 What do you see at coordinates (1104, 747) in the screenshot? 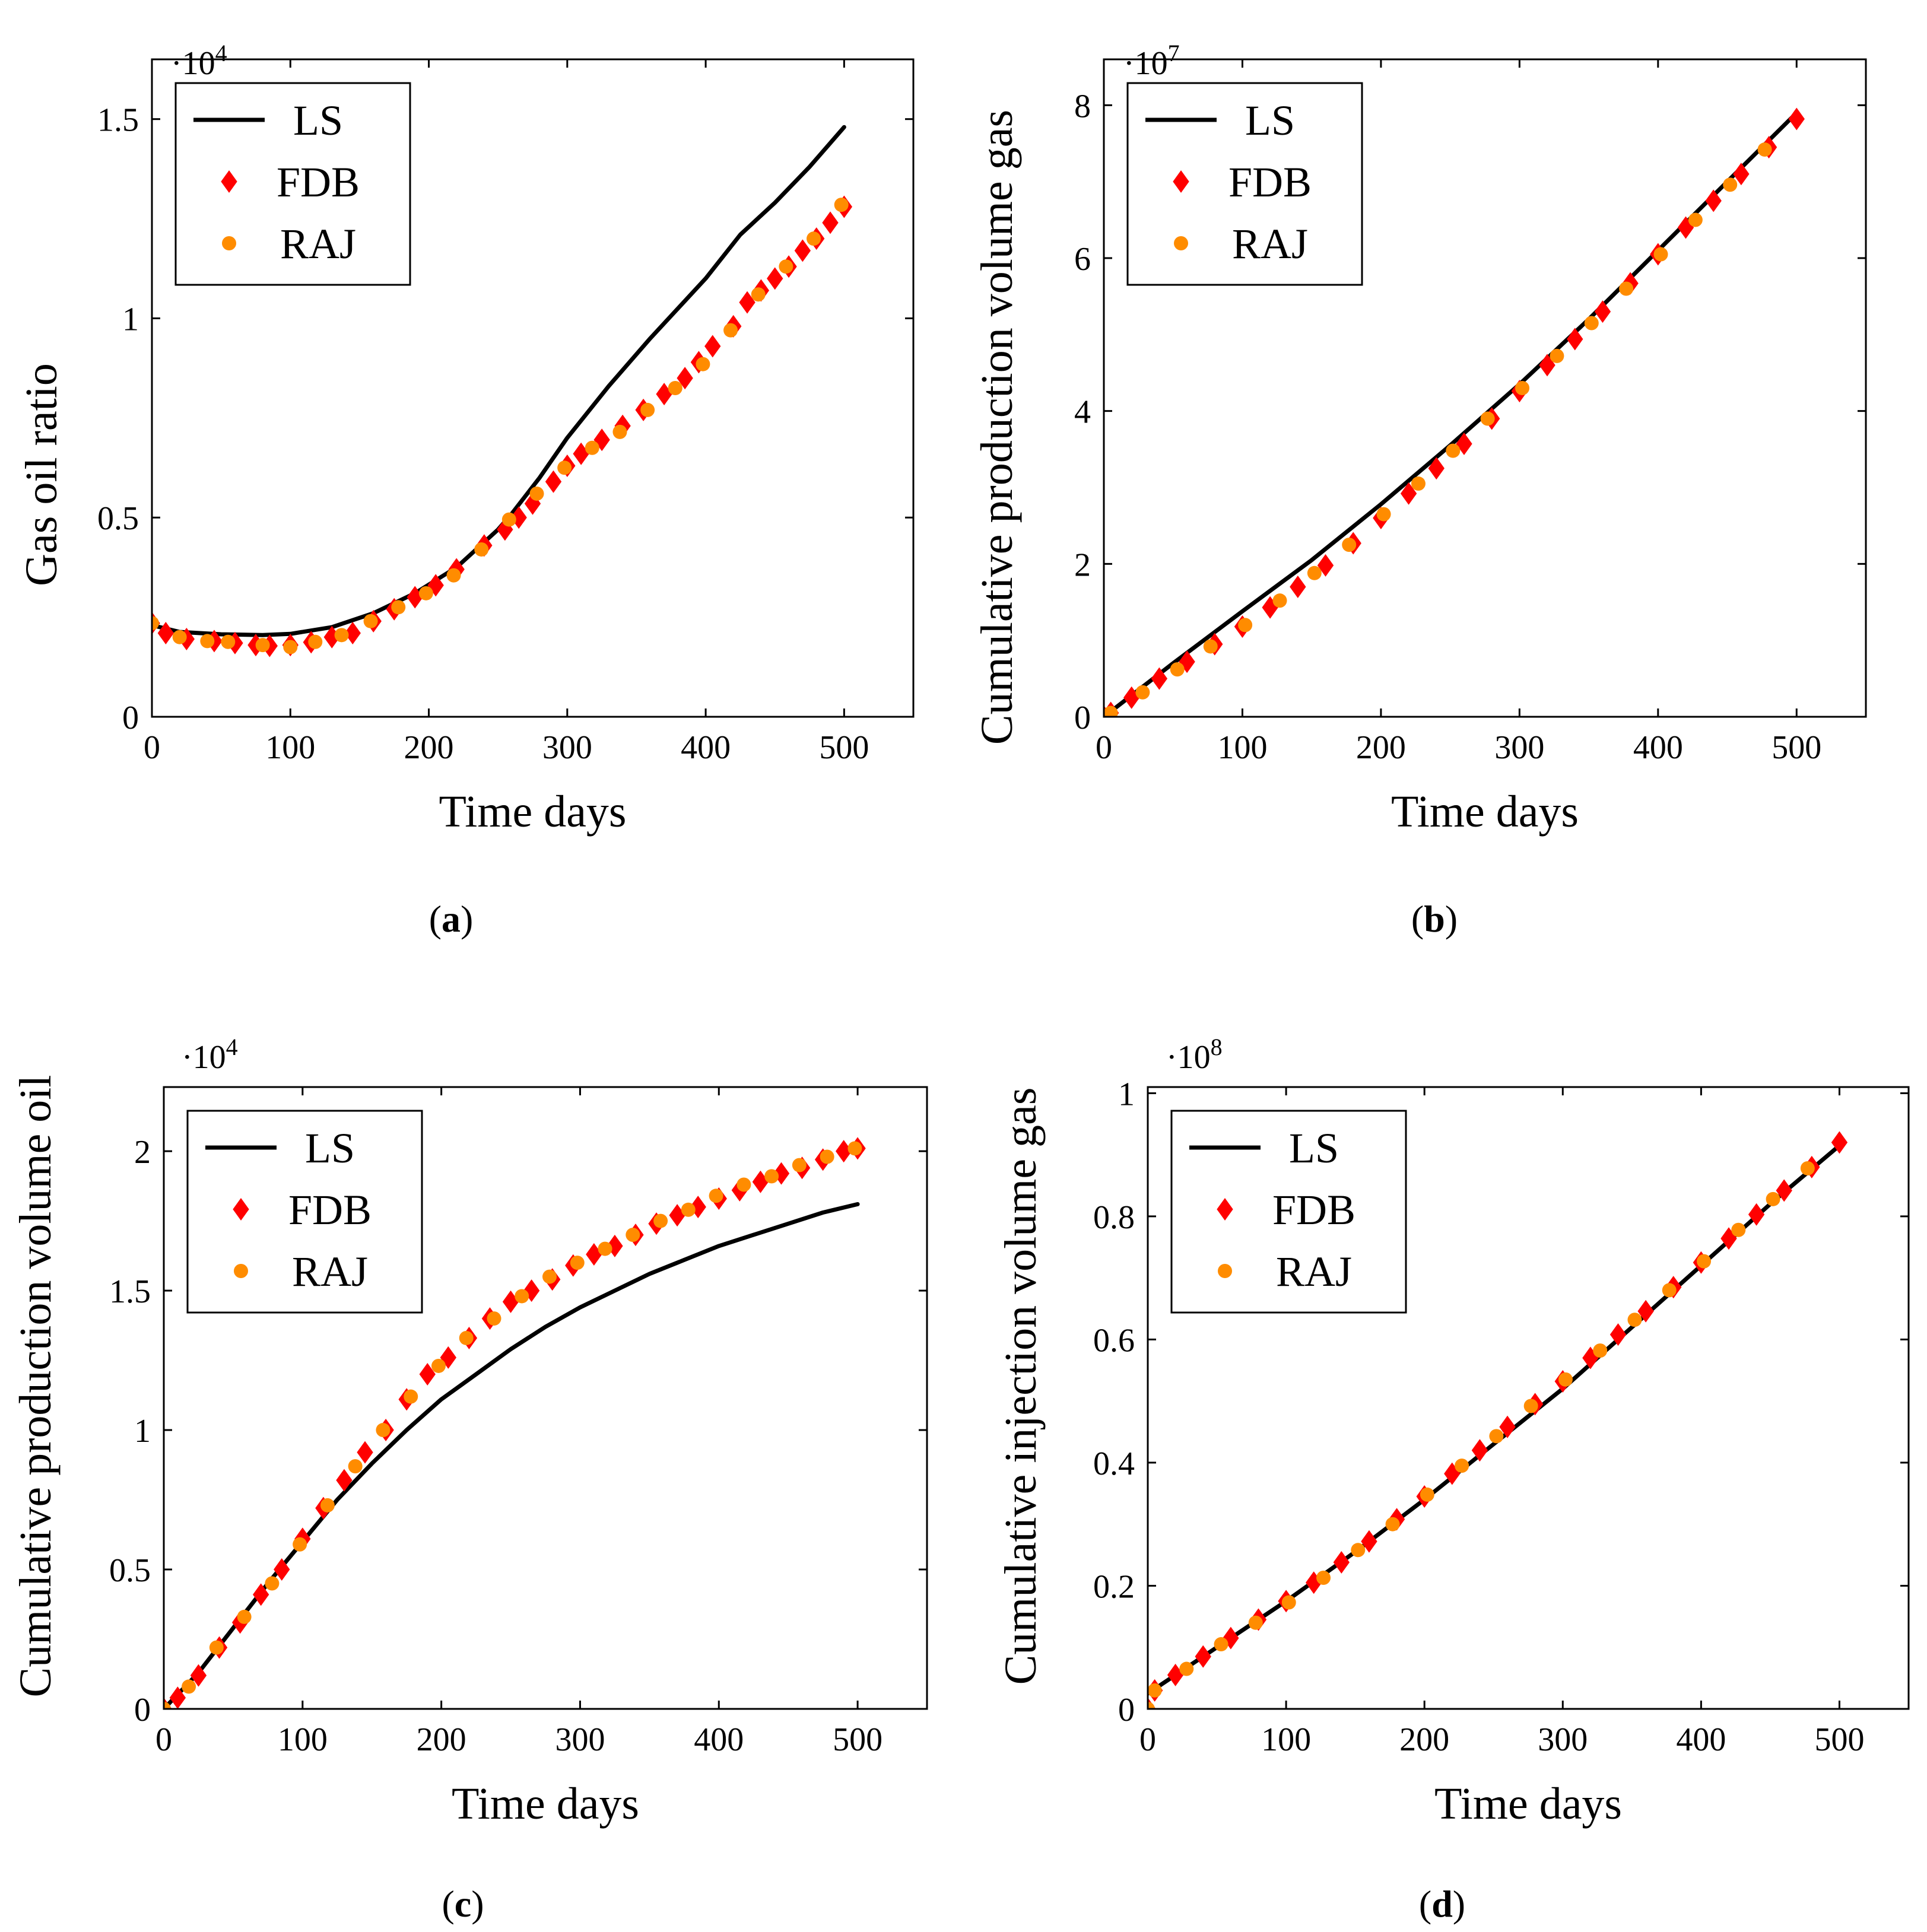
I see `x-tick-label: 0` at bounding box center [1104, 747].